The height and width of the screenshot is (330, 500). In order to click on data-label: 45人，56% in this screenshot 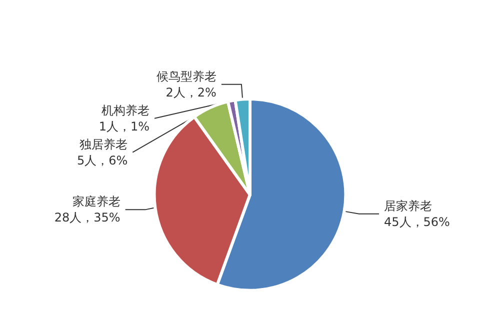, I will do `click(417, 221)`.